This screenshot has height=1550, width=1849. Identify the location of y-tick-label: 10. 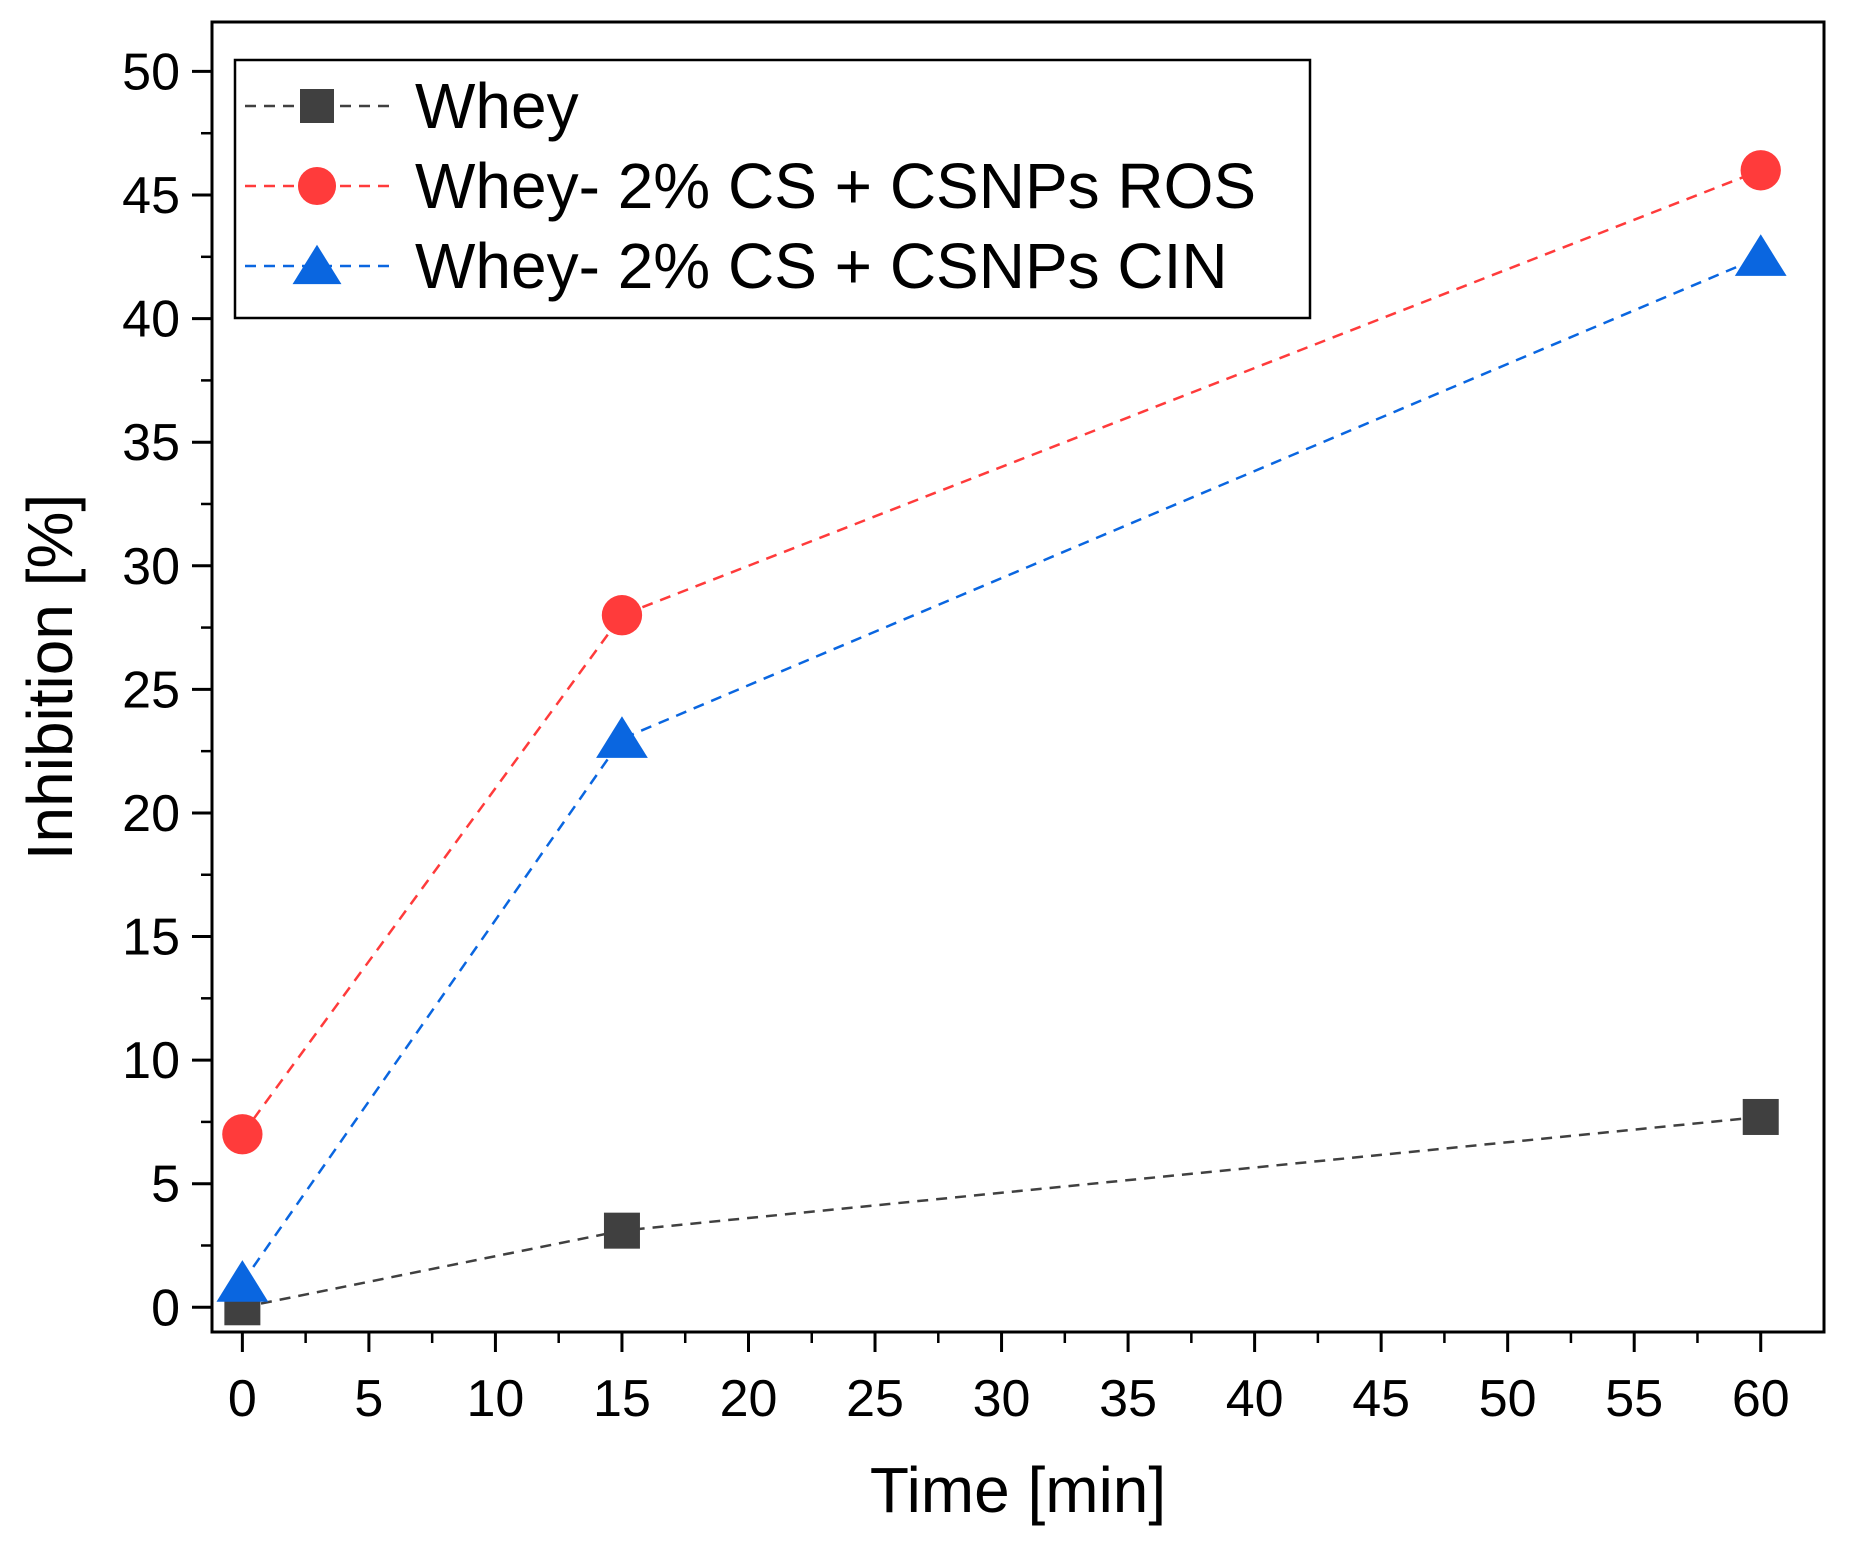
(151, 1061).